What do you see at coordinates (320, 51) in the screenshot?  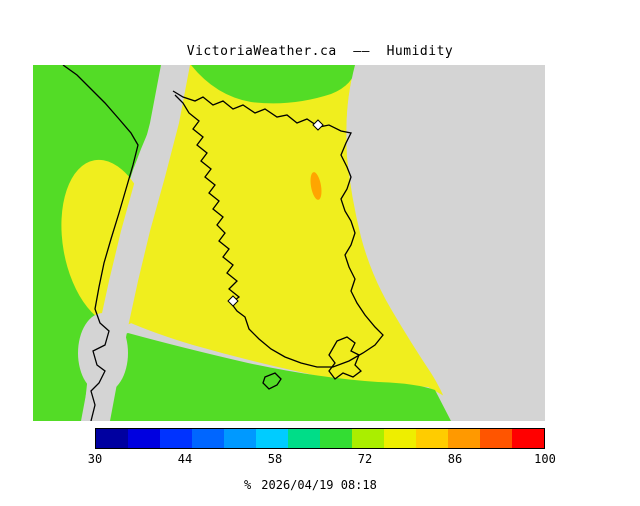 I see `page-title: VictoriaWeather.ca —— Humidity` at bounding box center [320, 51].